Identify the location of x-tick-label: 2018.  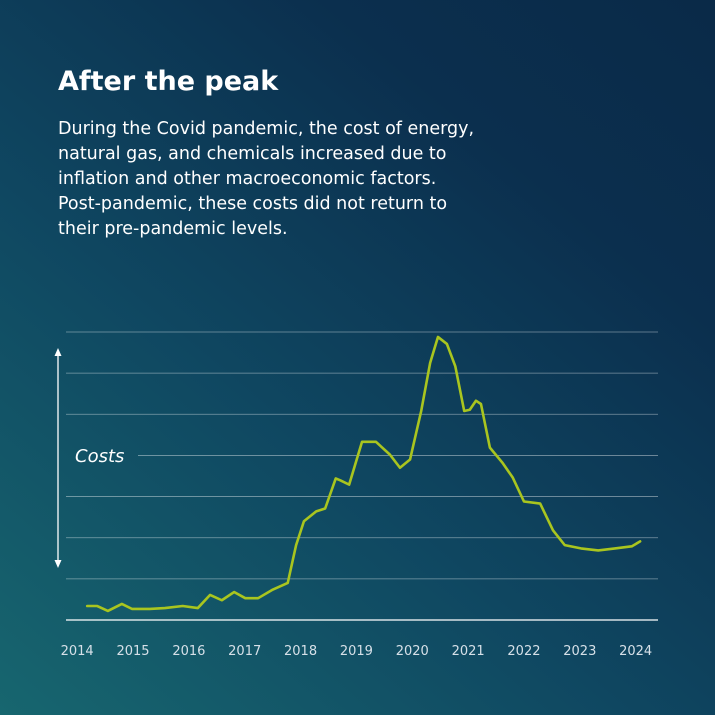
(300, 651).